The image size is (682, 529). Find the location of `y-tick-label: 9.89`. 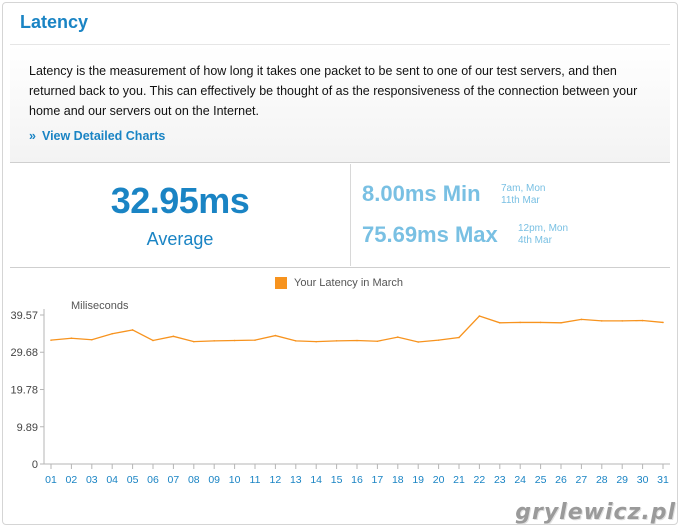

y-tick-label: 9.89 is located at coordinates (27, 428).